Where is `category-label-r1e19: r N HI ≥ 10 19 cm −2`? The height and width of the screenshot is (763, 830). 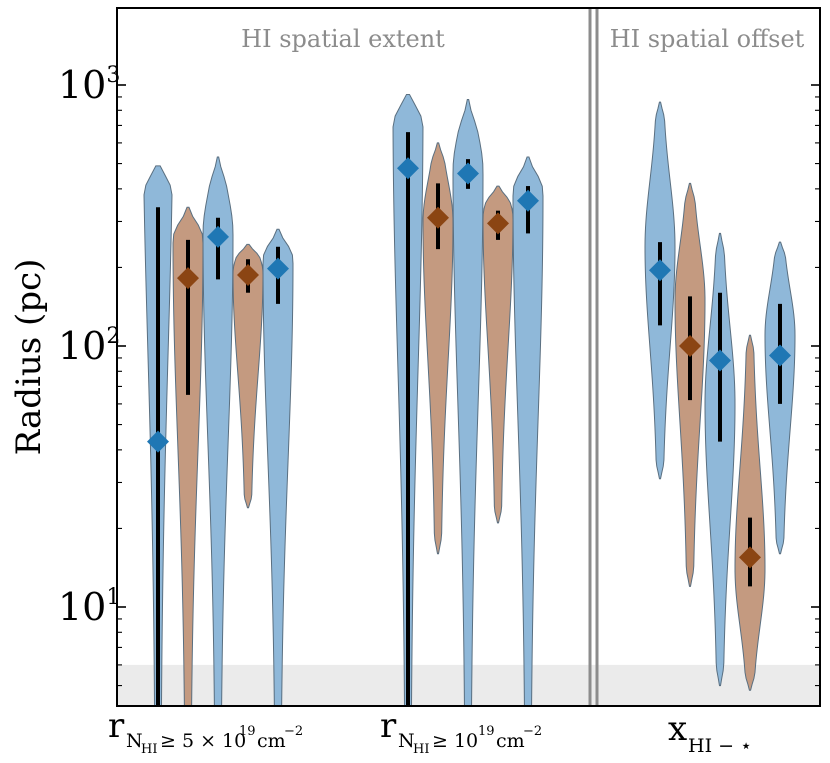
category-label-r1e19: r N HI ≥ 10 19 cm −2 is located at coordinates (461, 731).